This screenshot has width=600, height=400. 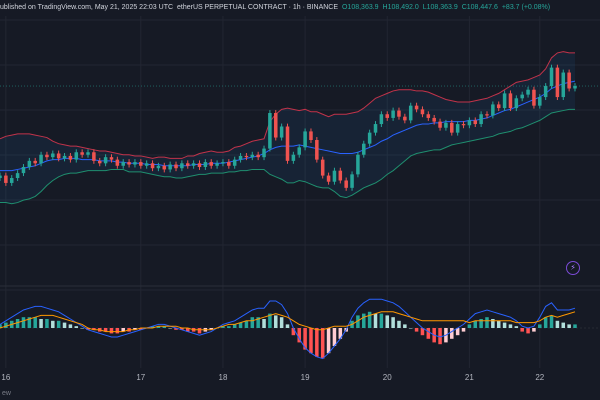 I want to click on high-value: H108,492.0, so click(x=400, y=7).